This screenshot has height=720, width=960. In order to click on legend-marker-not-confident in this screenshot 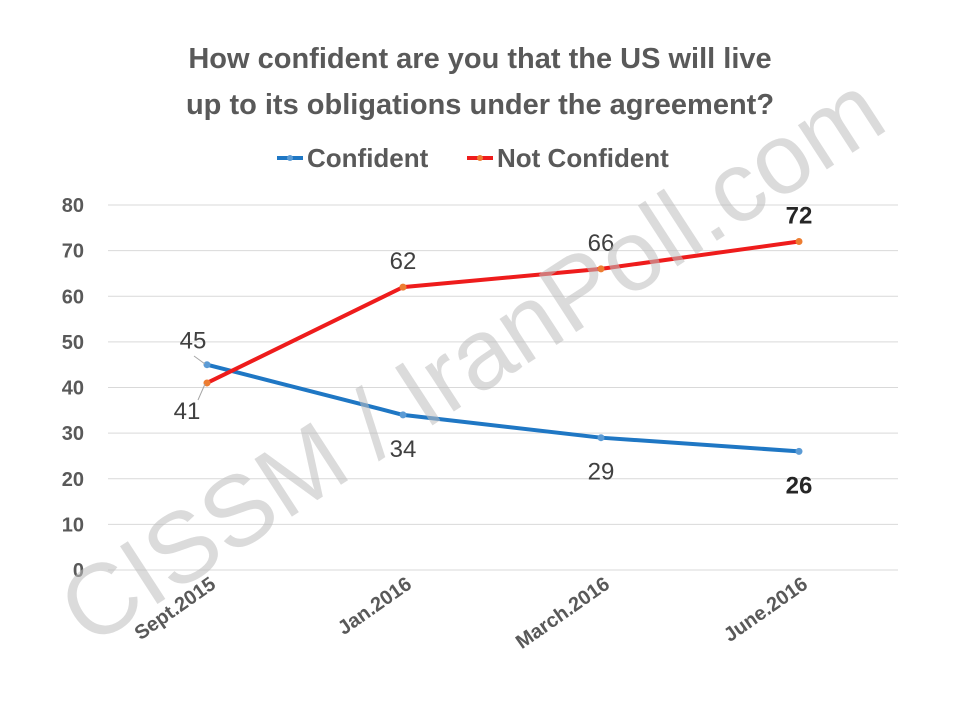, I will do `click(480, 158)`.